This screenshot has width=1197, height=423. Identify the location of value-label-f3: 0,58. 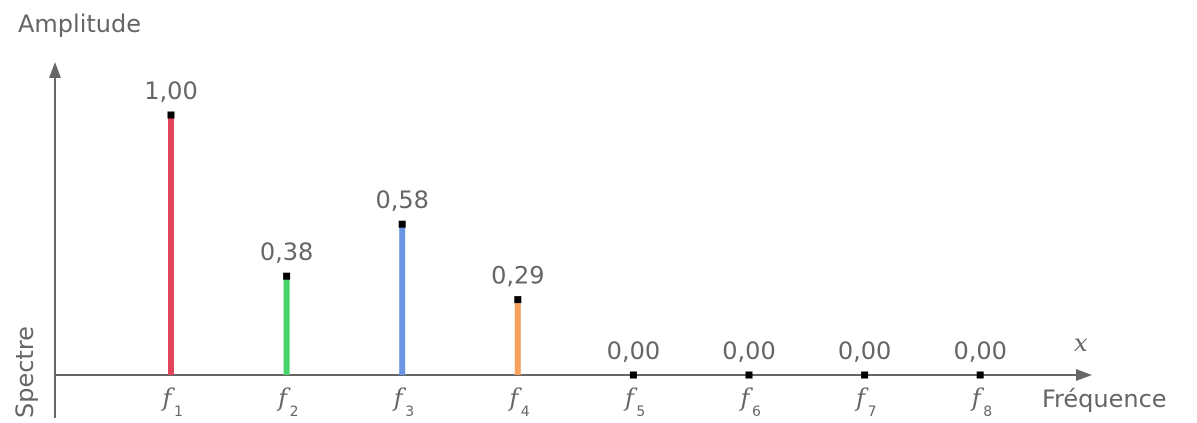
(401, 200).